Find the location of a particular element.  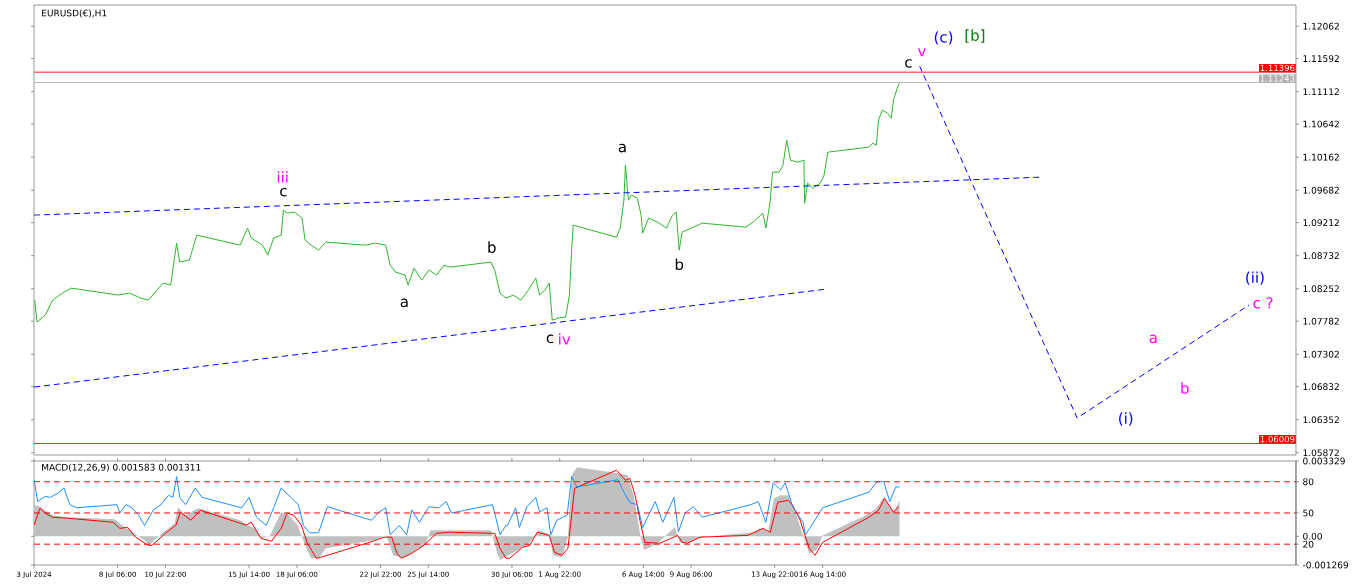

y2-tick-label: 20 is located at coordinates (1308, 544).